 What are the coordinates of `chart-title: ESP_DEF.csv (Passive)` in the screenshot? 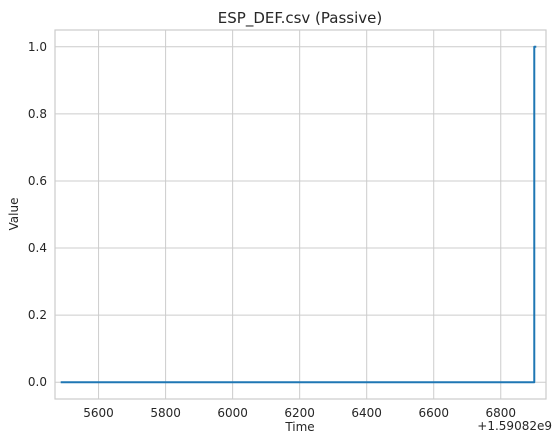 It's located at (300, 18).